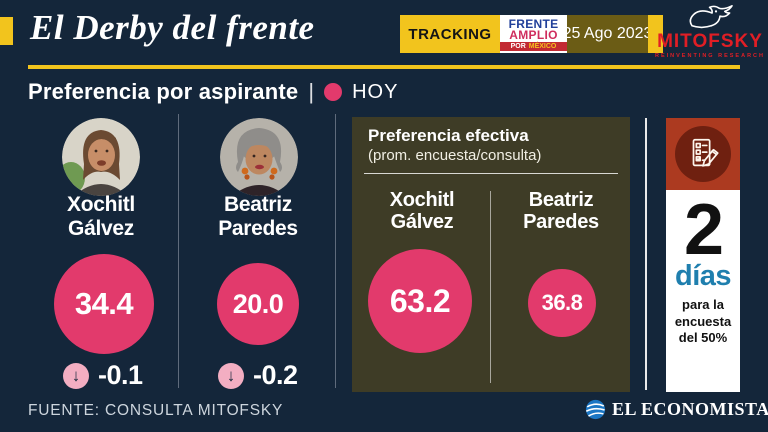 The width and height of the screenshot is (768, 432). I want to click on panel-subtitle: (prom. encuesta/consulta), so click(455, 155).